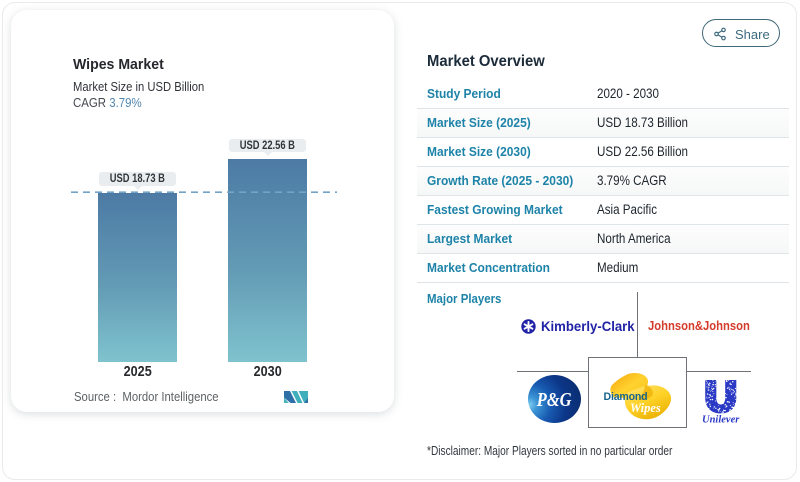 This screenshot has height=482, width=800. What do you see at coordinates (645, 408) in the screenshot?
I see `svg-text: Wipes` at bounding box center [645, 408].